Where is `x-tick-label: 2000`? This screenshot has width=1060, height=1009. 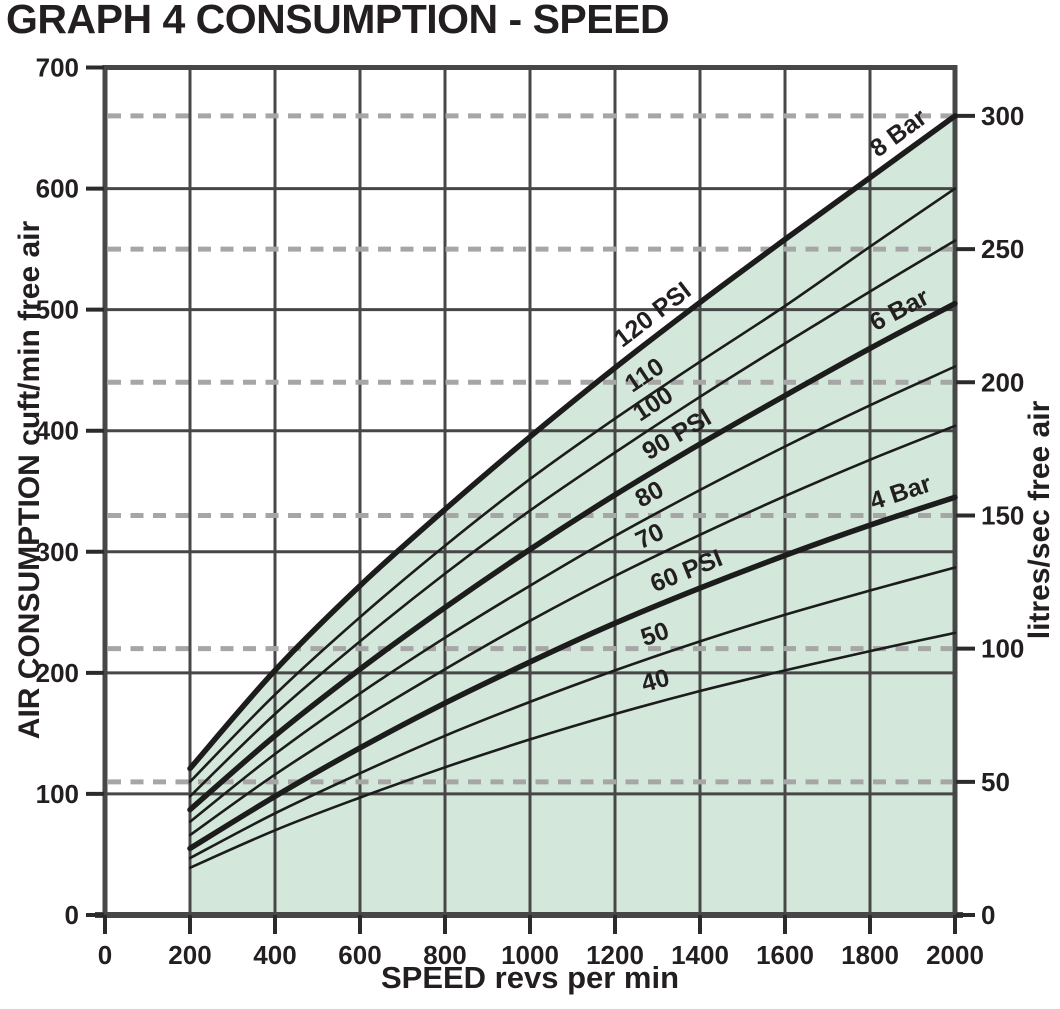
x-tick-label: 2000 is located at coordinates (955, 955).